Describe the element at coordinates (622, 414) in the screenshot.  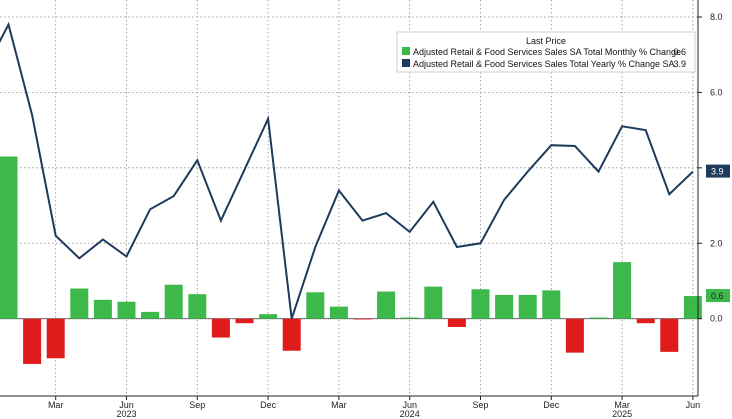
I see `year-label: 2025` at that location.